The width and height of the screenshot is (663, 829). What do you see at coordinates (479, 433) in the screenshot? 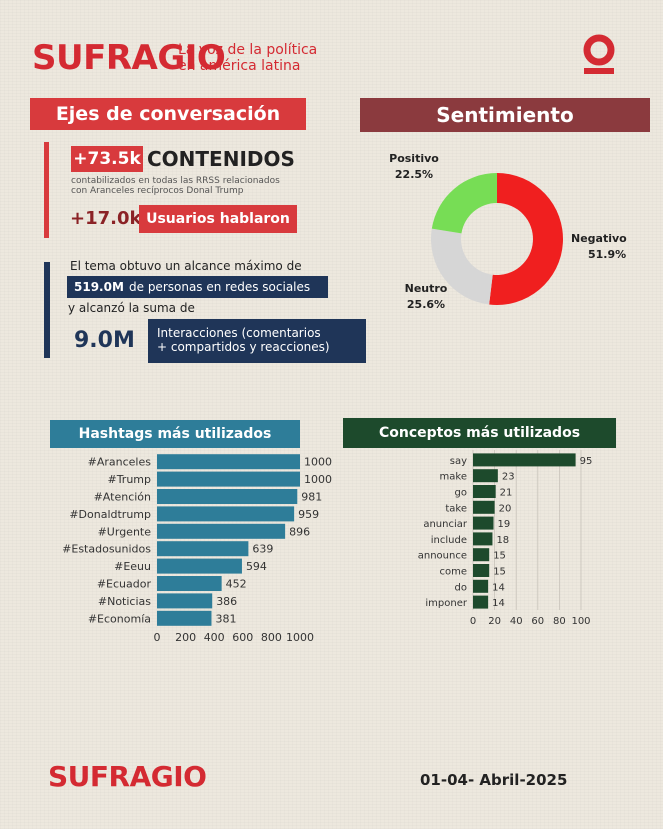
I see `conceptos-title: Conceptos más utilizados` at bounding box center [479, 433].